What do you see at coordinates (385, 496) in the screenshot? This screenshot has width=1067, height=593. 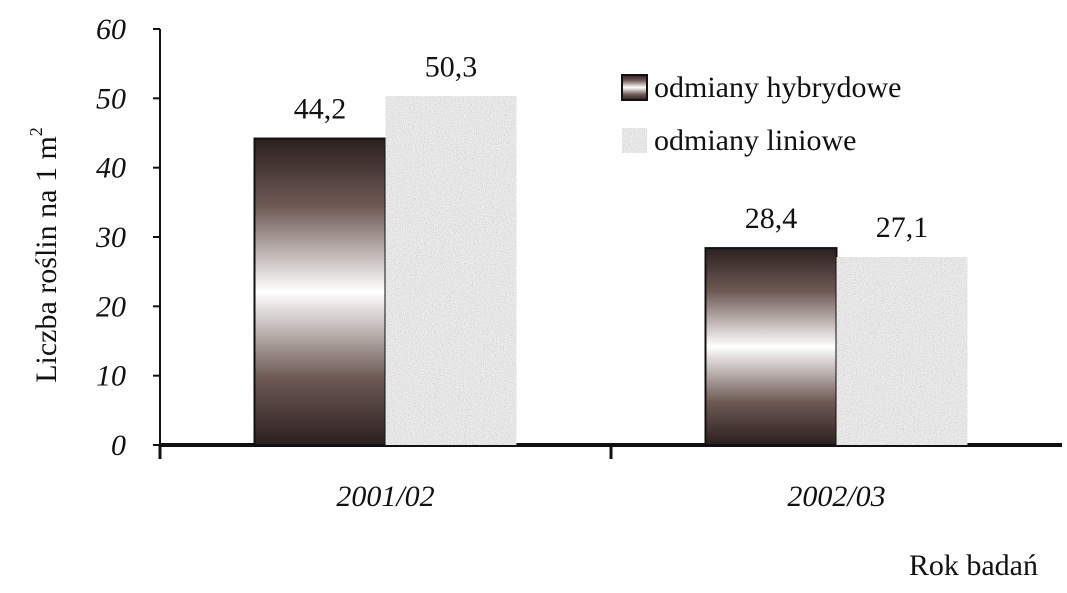 I see `x-category-label: 2001/02` at bounding box center [385, 496].